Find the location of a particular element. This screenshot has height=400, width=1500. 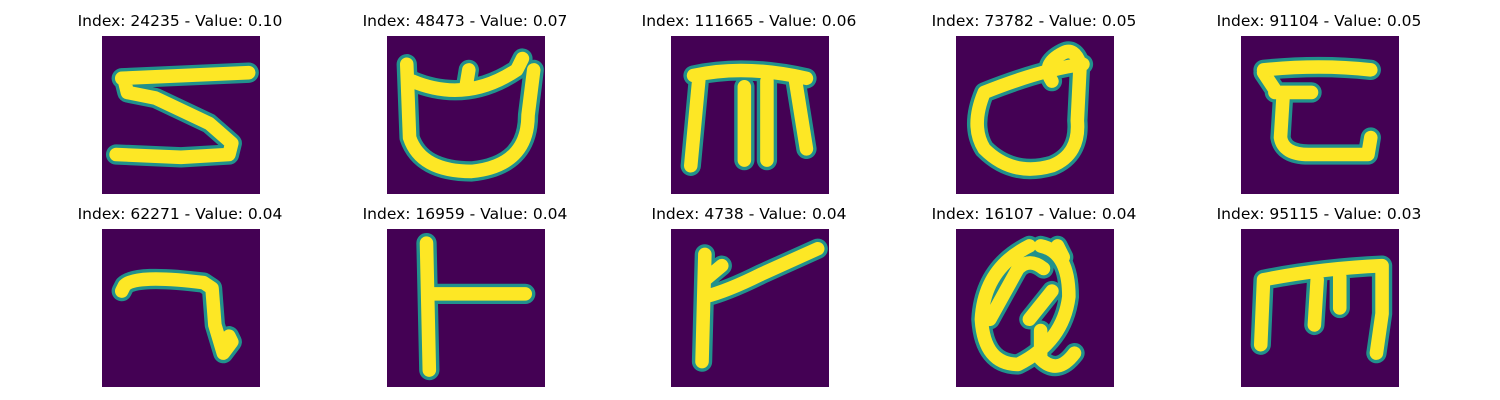

panel-title: Index: 48473 - Value: 0.07 is located at coordinates (465, 21).